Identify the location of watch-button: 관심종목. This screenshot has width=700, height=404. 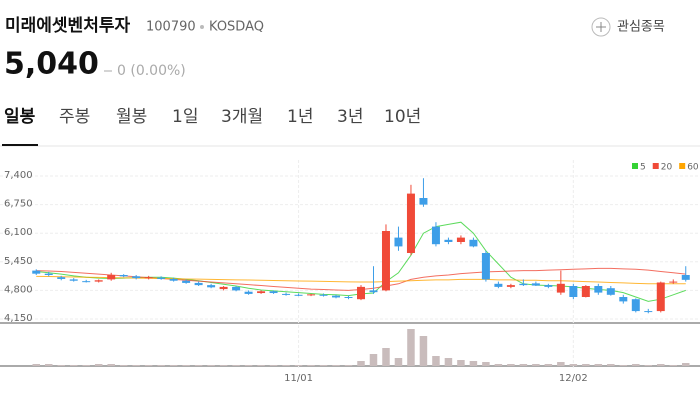
(641, 27).